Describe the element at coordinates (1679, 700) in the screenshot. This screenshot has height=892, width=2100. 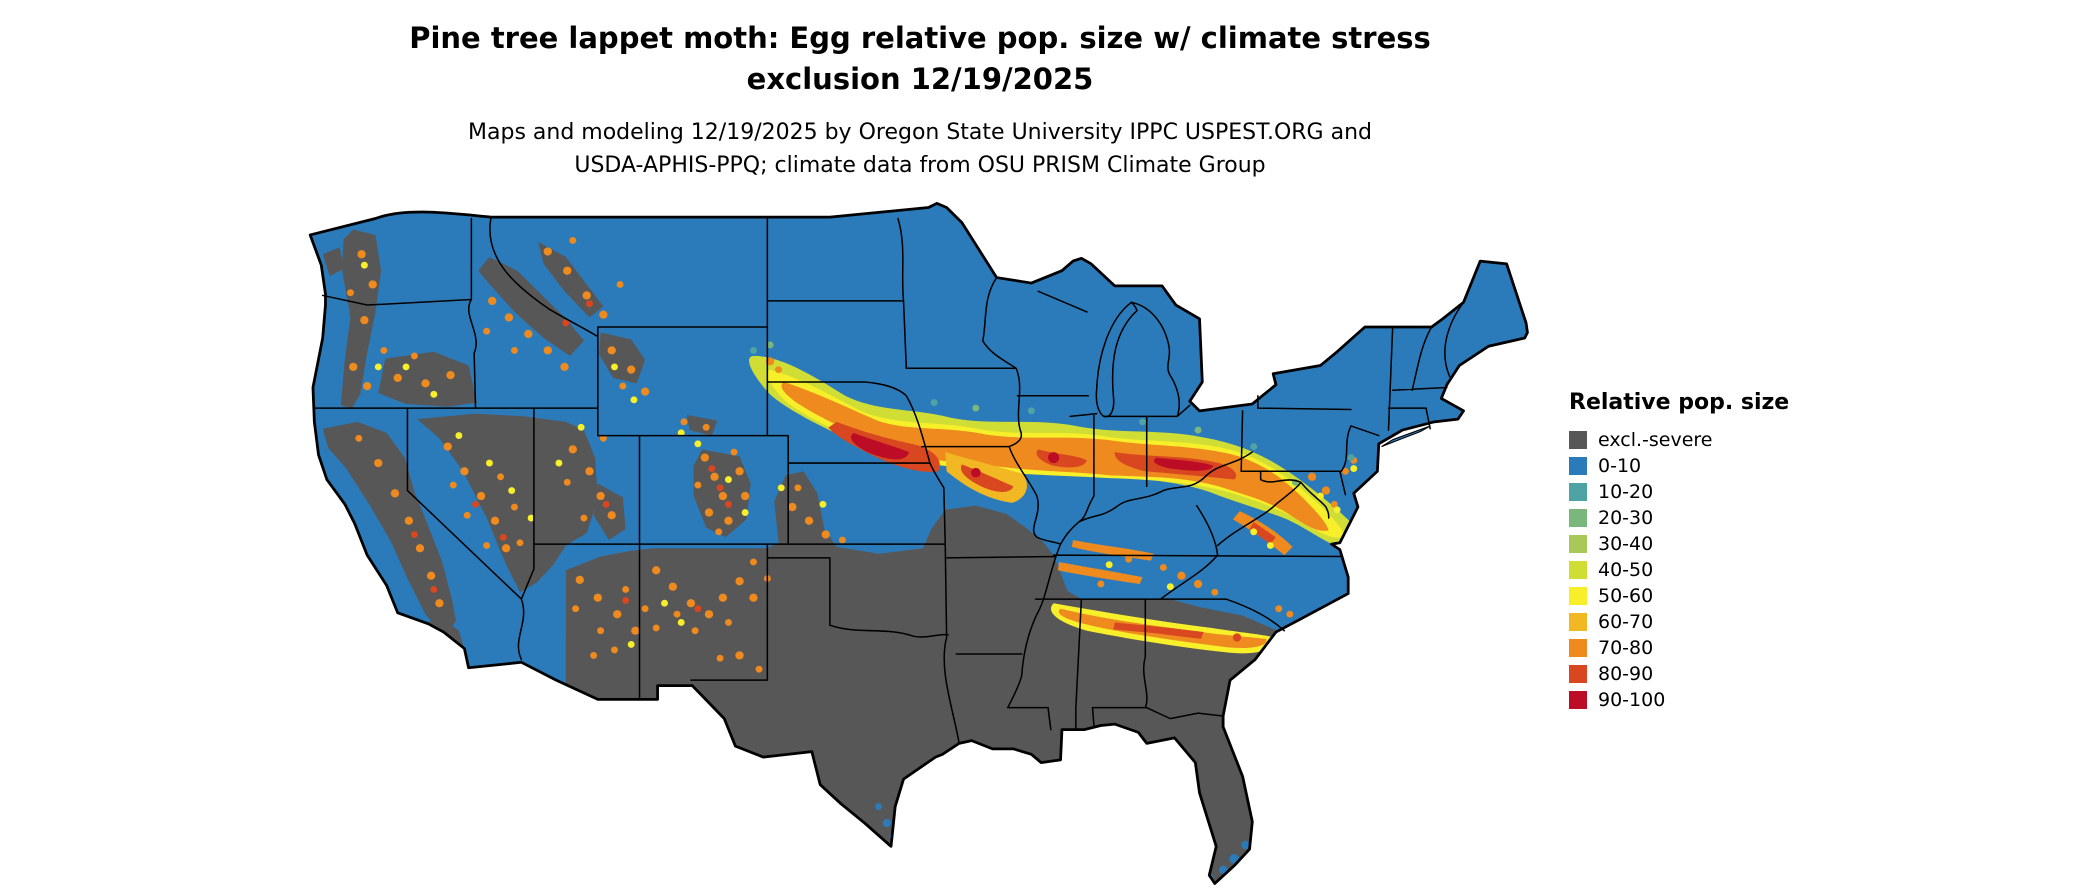
I see `legend-row: 90-100` at that location.